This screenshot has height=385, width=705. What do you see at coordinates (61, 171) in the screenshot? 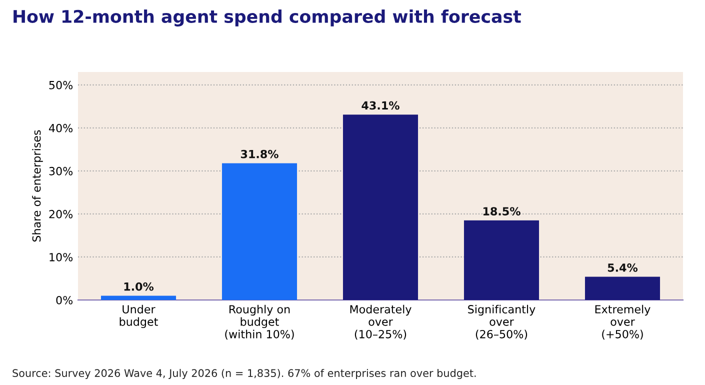
I see `y-tick-label: 30%` at bounding box center [61, 171].